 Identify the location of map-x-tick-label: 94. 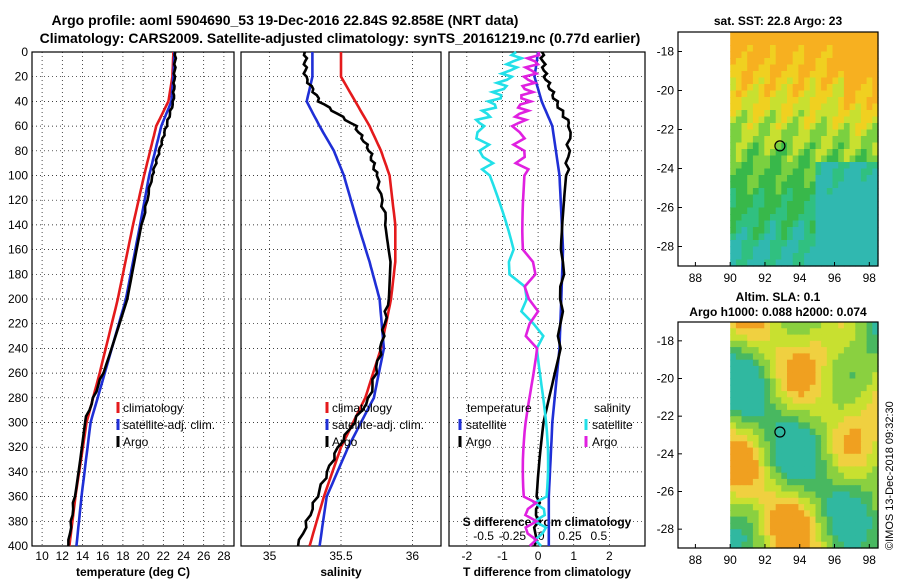
(800, 560).